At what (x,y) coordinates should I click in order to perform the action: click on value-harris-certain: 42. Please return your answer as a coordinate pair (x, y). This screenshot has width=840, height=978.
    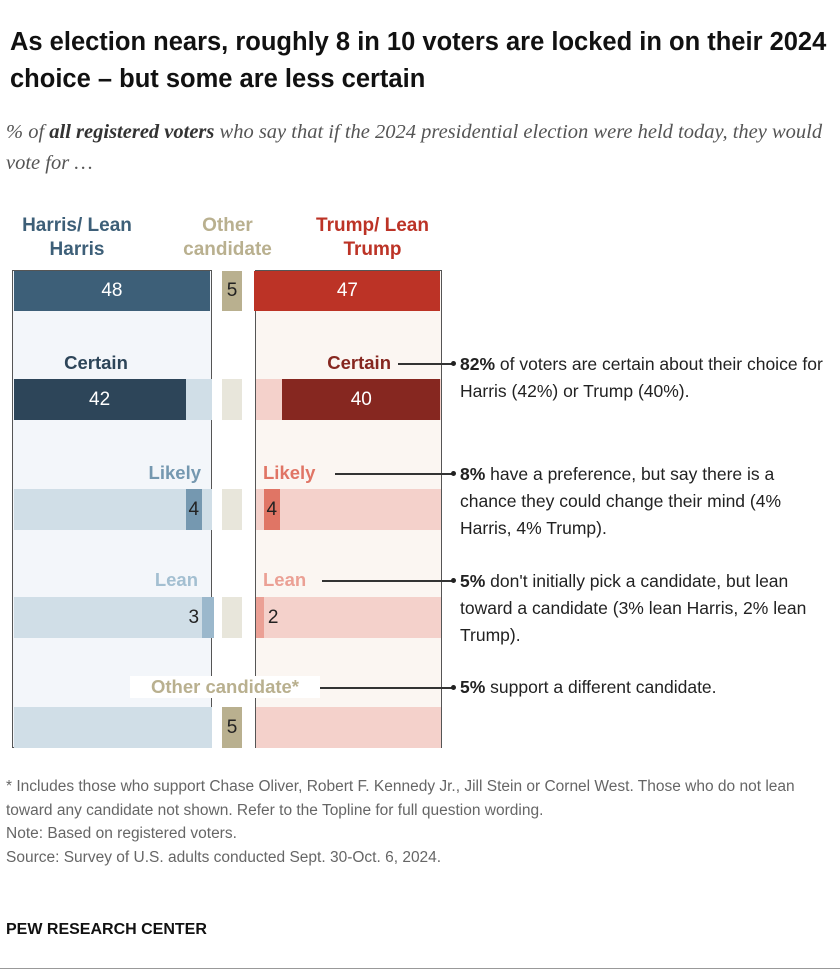
    Looking at the image, I should click on (100, 399).